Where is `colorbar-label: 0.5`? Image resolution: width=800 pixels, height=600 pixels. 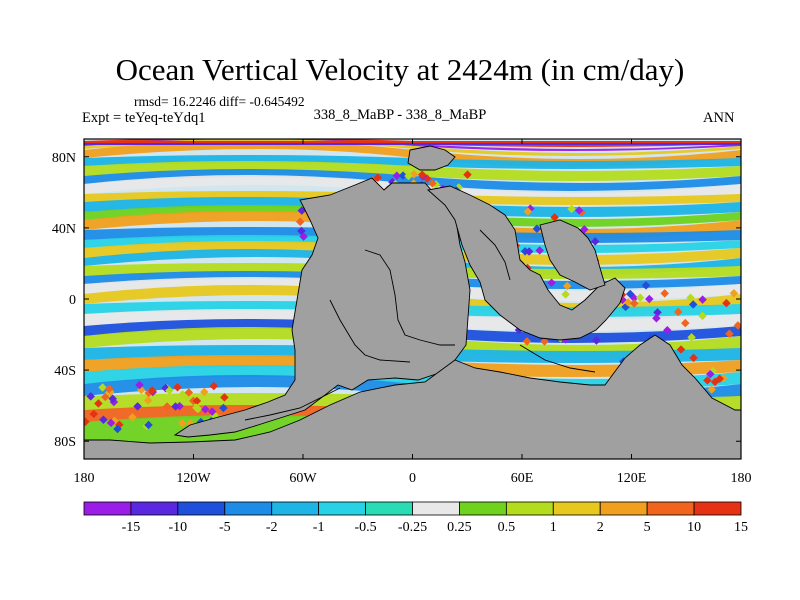
colorbar-label: 0.5 is located at coordinates (507, 527).